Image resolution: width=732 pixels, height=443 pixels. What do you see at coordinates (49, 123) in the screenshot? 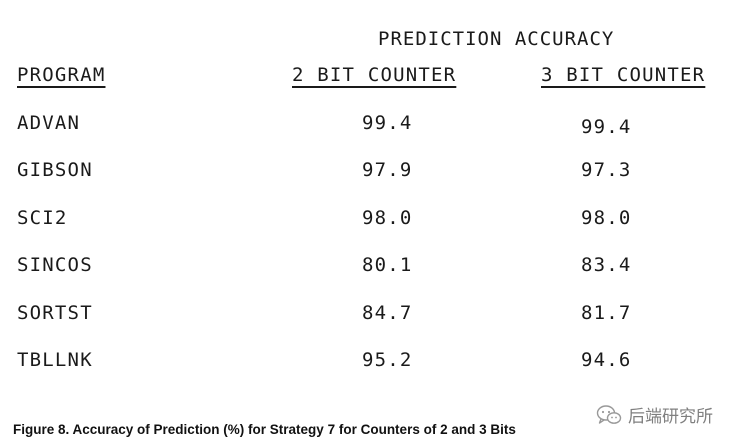
I see `program-name-cell: ADVAN` at bounding box center [49, 123].